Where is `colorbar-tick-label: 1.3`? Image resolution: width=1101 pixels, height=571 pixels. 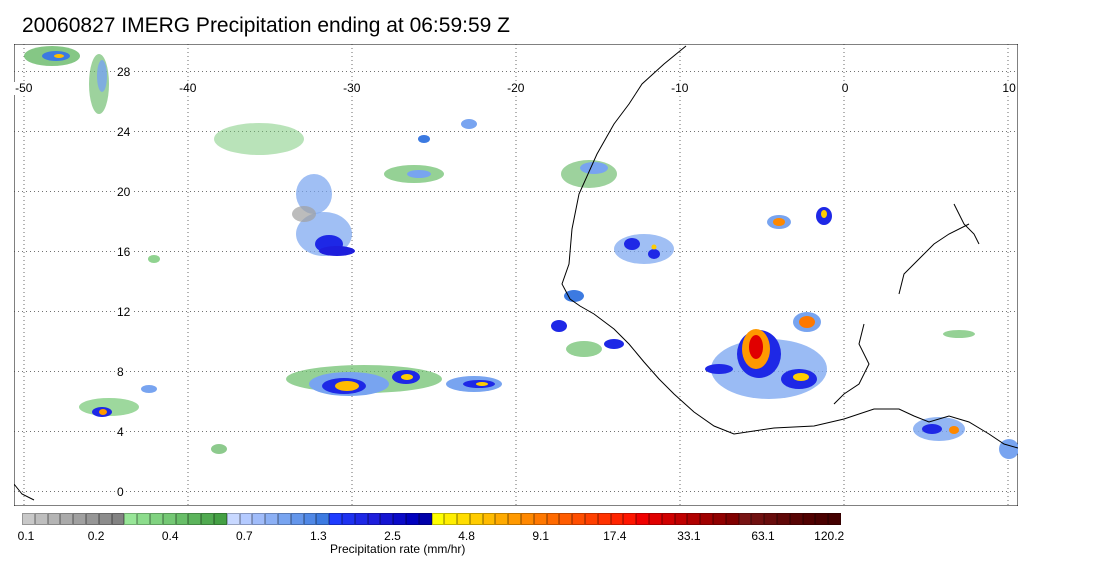
colorbar-tick-label: 1.3 is located at coordinates (318, 536).